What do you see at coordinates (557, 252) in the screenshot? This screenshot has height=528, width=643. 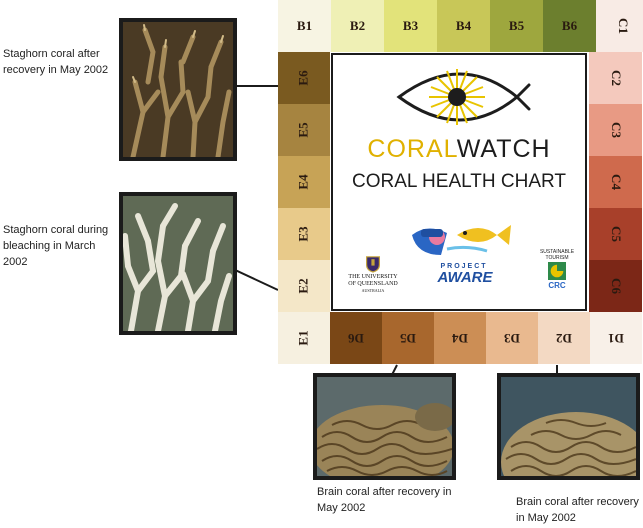 I see `crc-line1: SUSTAINABLE` at bounding box center [557, 252].